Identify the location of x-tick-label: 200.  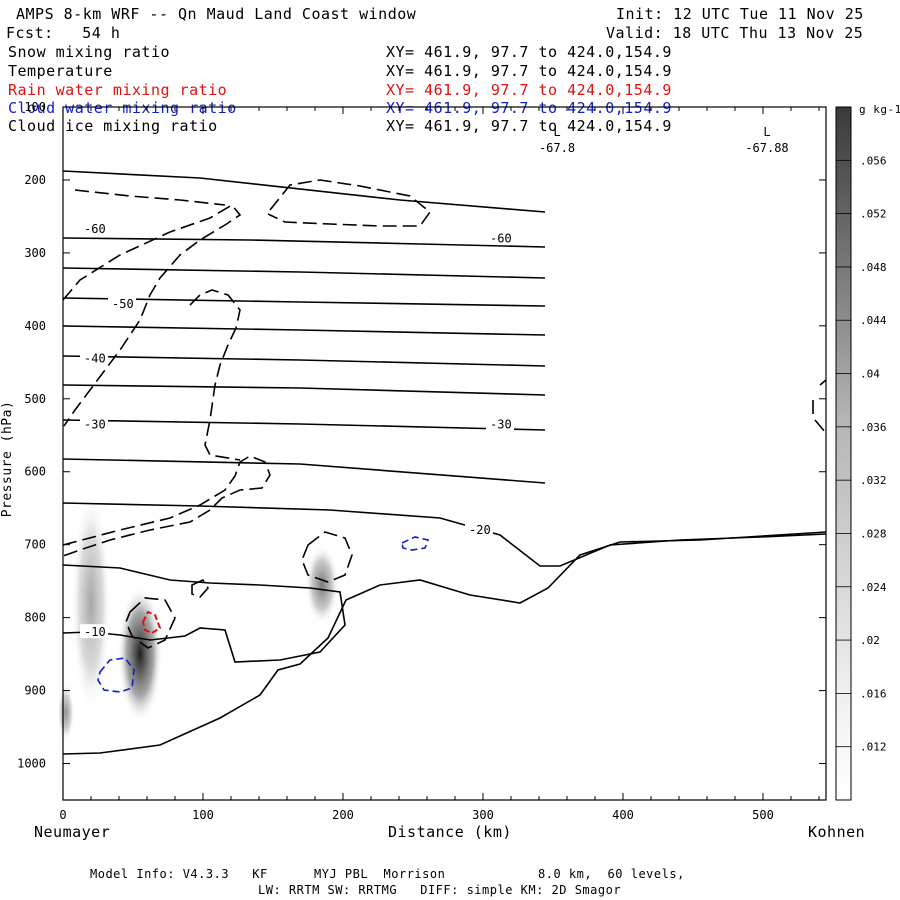
(343, 815).